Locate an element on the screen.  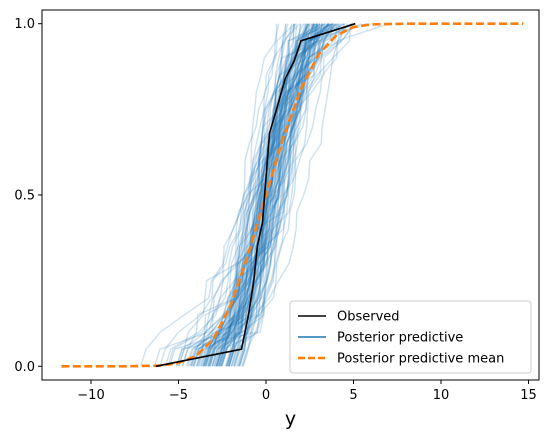
x-tick-label: 15 is located at coordinates (528, 395).